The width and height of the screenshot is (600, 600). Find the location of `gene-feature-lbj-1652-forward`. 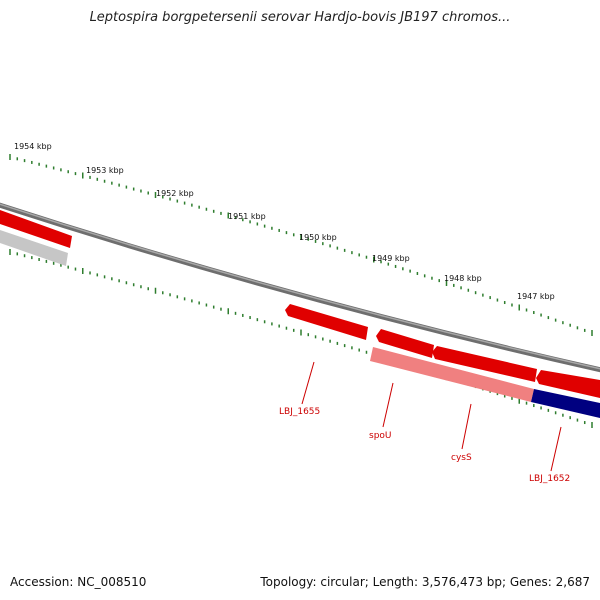

gene-feature-lbj-1652-forward is located at coordinates (568, 384).